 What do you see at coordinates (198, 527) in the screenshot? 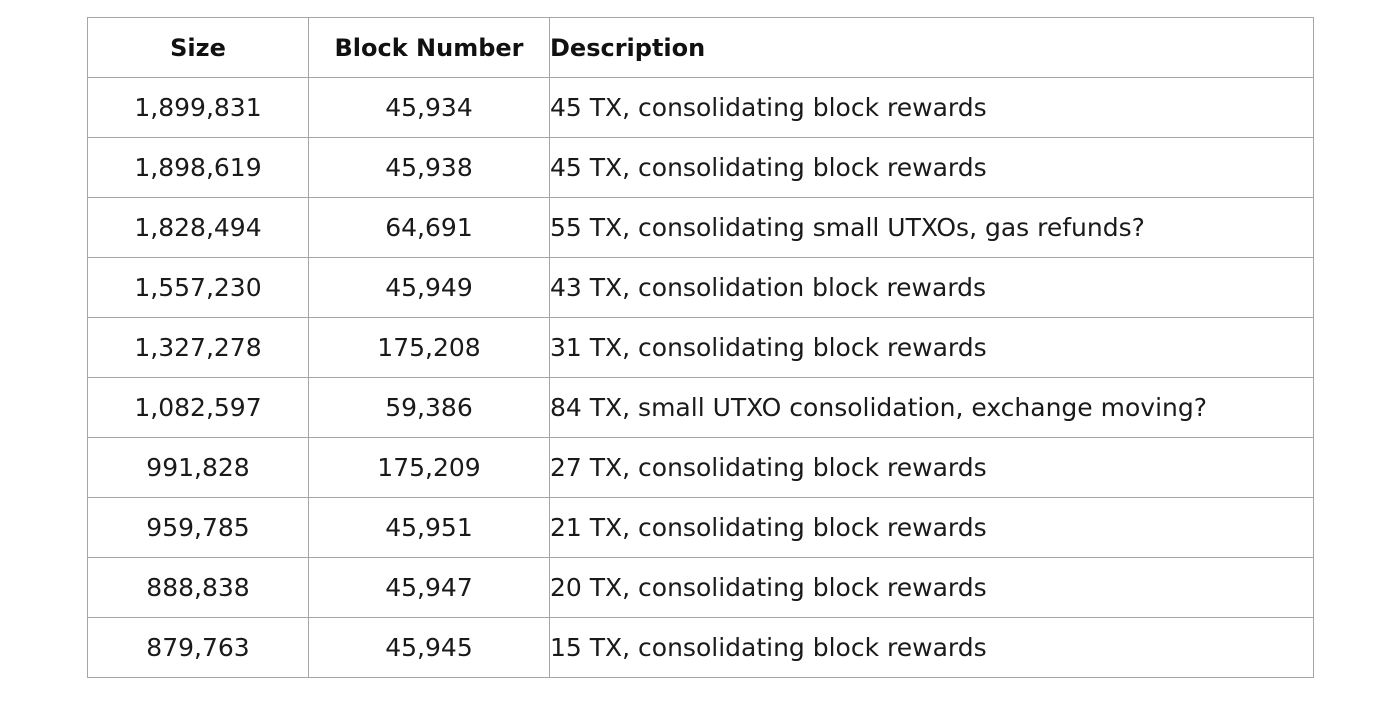
I see `cell-size: 959,785` at bounding box center [198, 527].